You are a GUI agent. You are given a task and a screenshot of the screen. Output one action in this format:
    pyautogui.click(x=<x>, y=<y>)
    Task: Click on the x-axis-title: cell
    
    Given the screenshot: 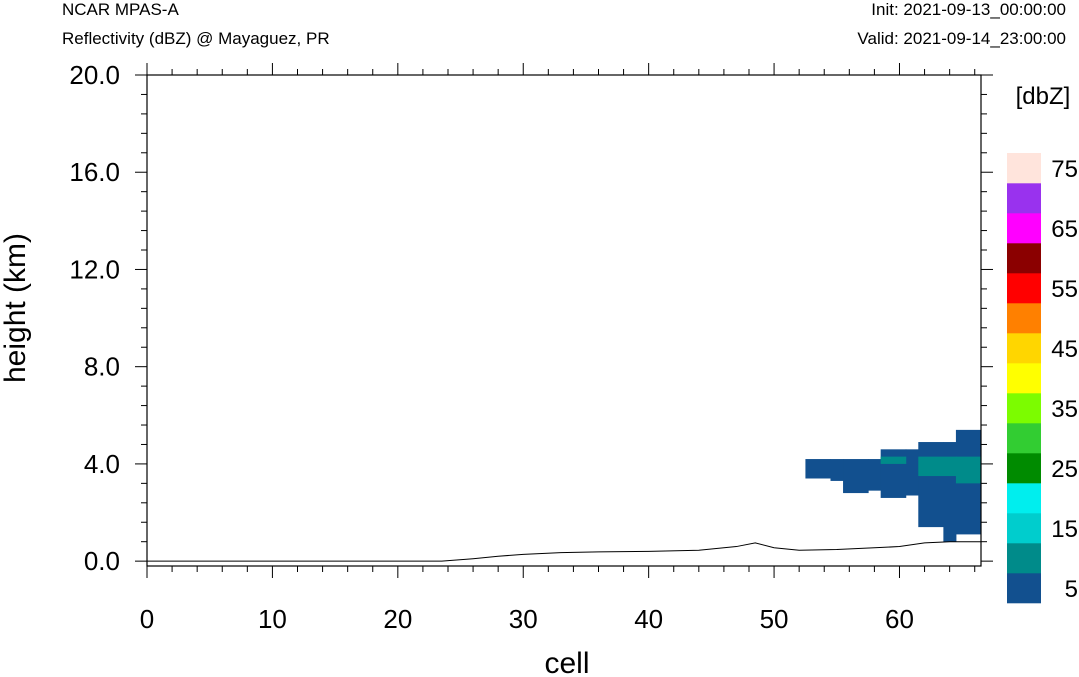 What is the action you would take?
    pyautogui.click(x=566, y=662)
    